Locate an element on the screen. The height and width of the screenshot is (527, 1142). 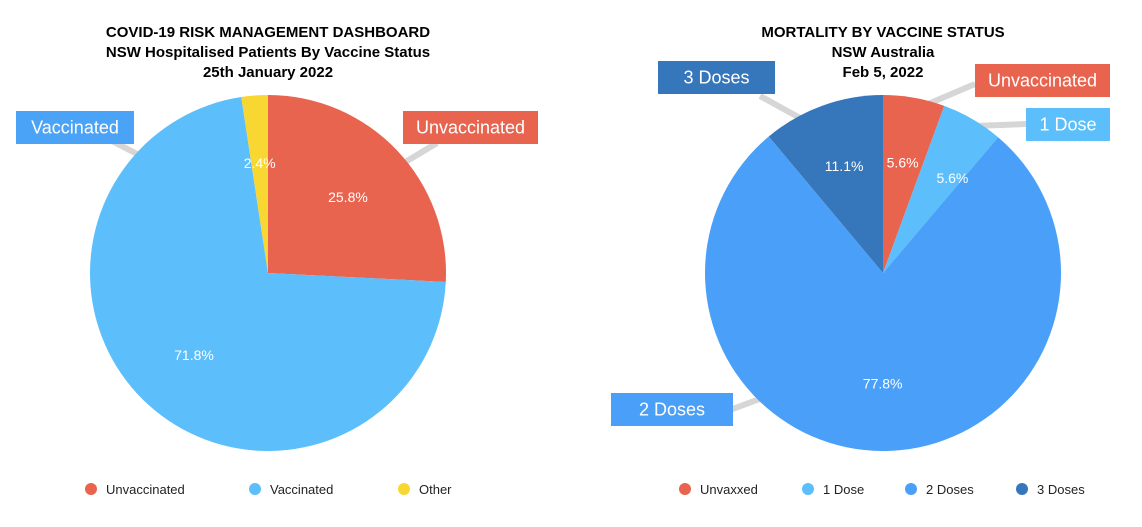
chart2-legend: Unvaxxed 1 Dose 2 Doses 3 Doses is located at coordinates (882, 489).